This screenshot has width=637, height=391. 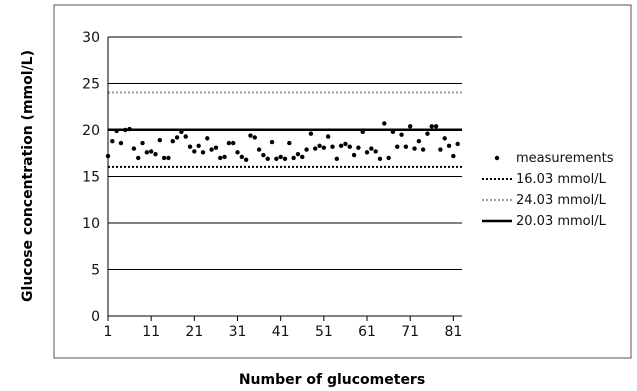 I want to click on legend-marker-measurements, so click(x=497, y=158).